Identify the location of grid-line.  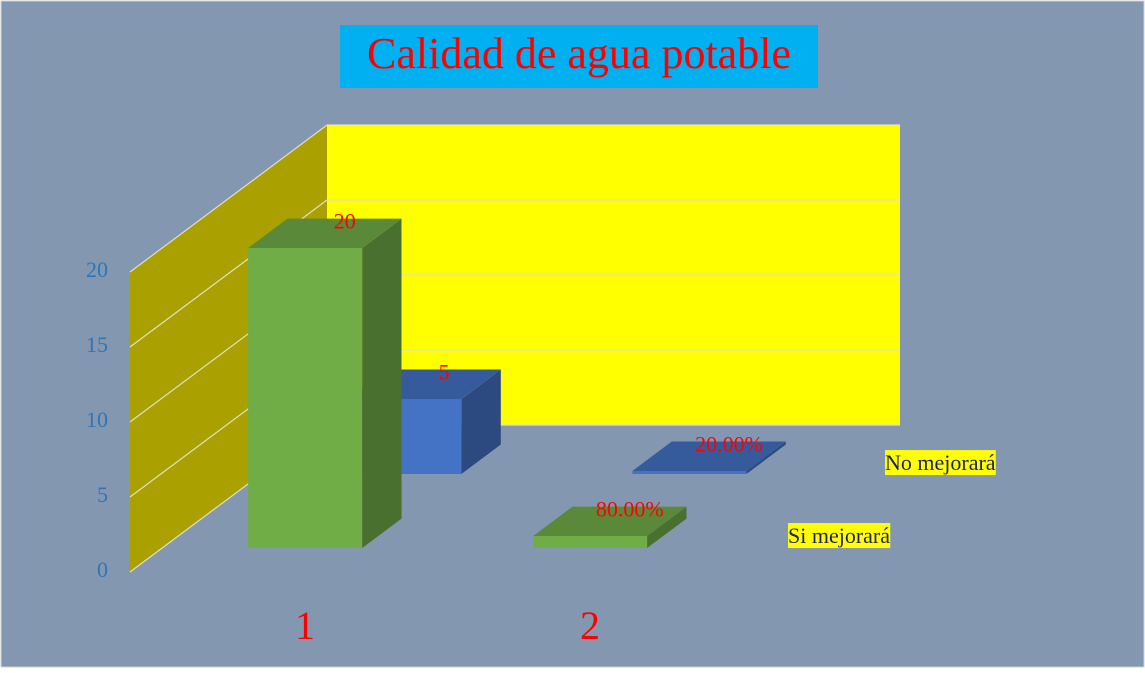
(228, 198).